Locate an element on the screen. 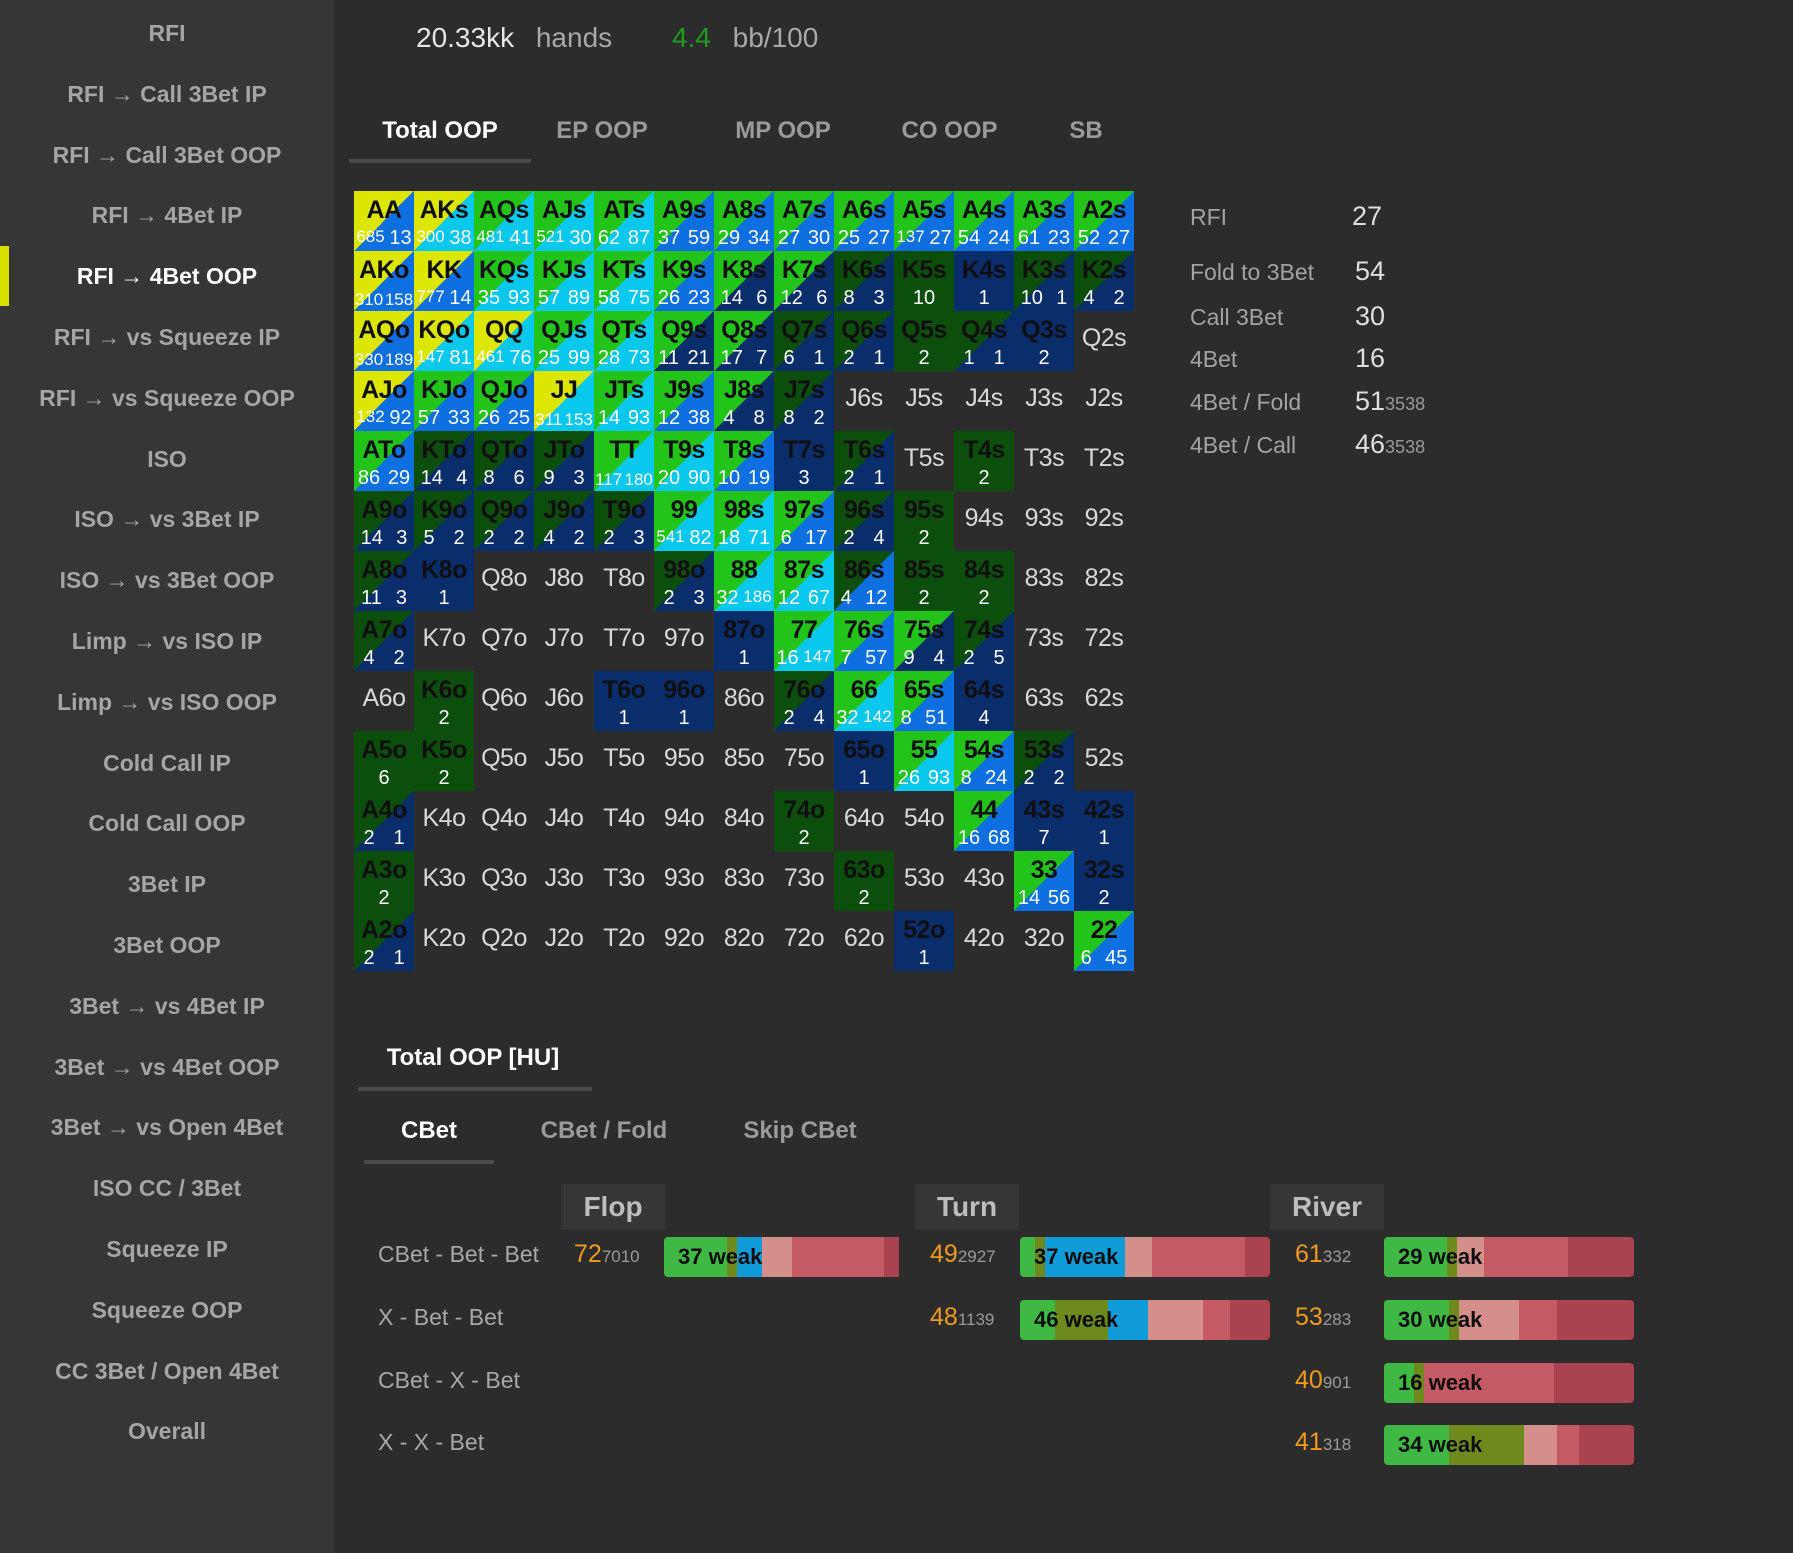  range-cell: AKo 310 158 is located at coordinates (384, 281).